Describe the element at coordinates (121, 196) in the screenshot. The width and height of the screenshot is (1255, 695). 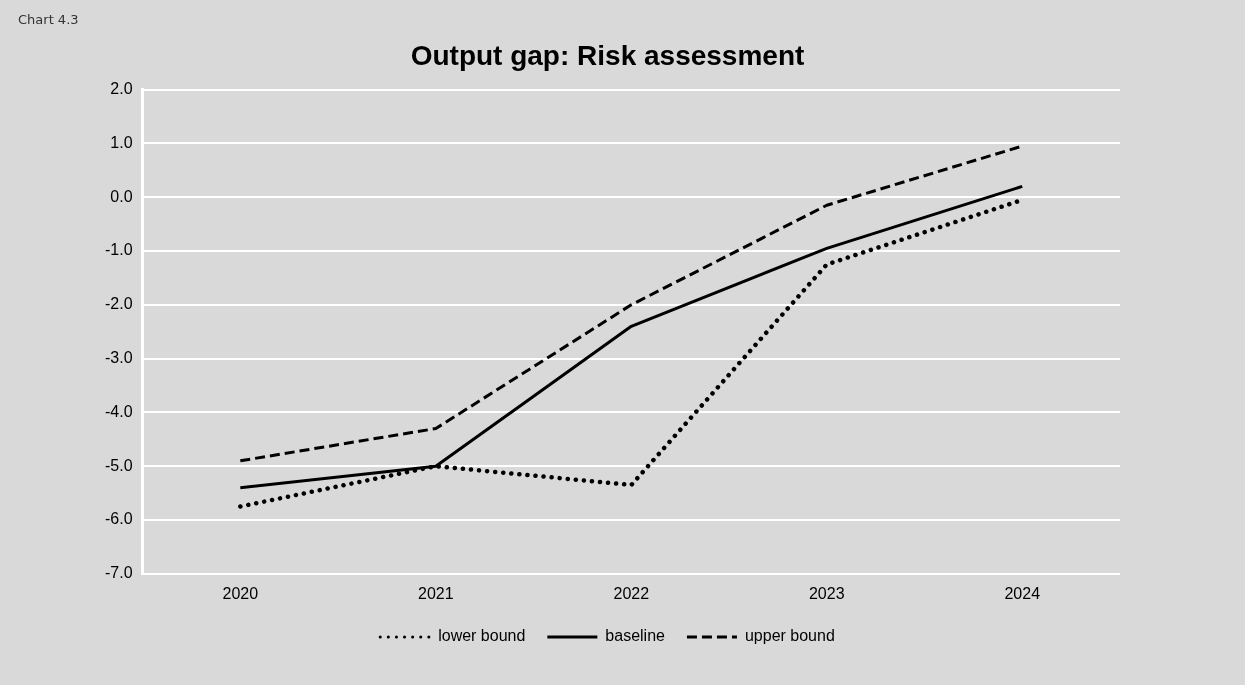
I see `y-tick-label: 0.0` at that location.